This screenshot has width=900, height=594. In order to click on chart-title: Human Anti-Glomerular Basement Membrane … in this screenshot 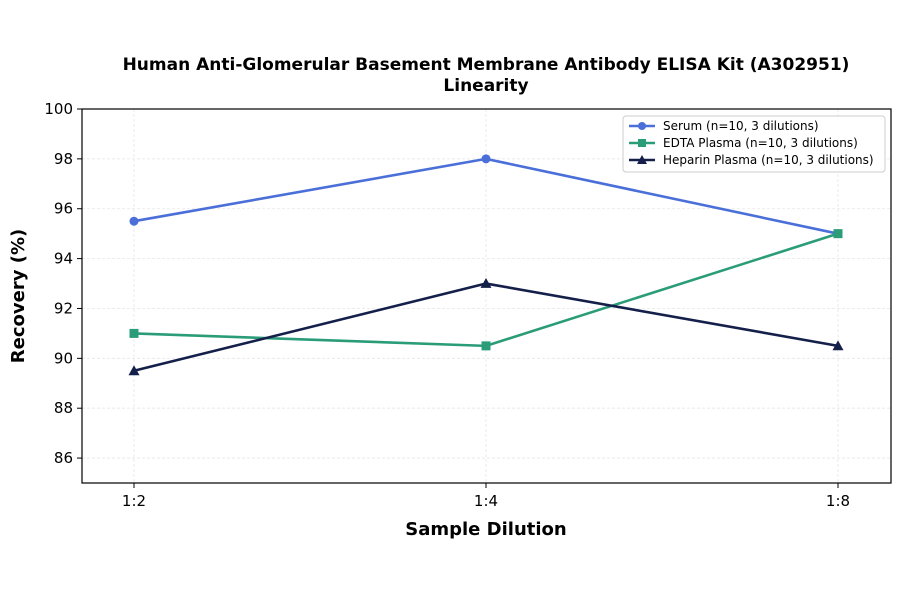, I will do `click(486, 65)`.